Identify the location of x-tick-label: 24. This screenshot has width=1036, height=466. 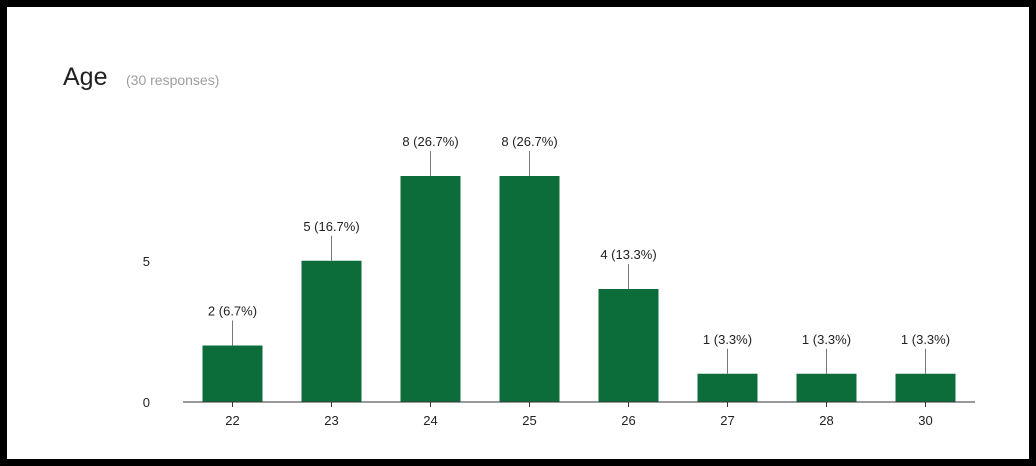
(430, 420).